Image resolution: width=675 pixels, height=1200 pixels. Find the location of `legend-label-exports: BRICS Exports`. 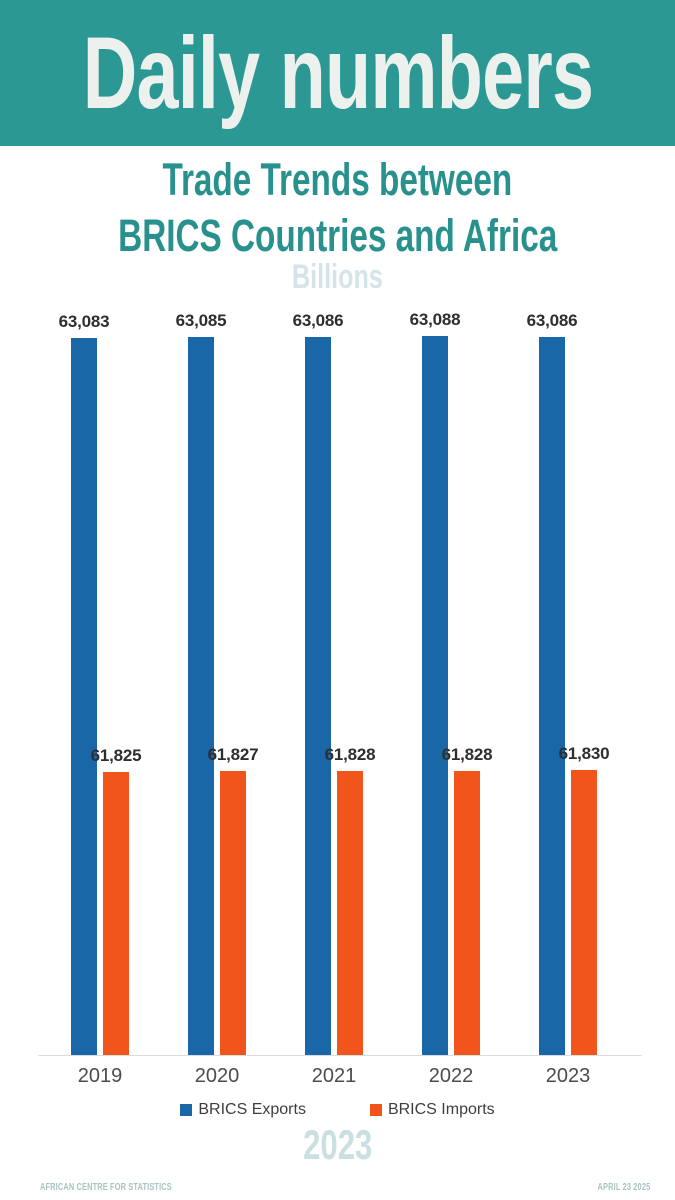

legend-label-exports: BRICS Exports is located at coordinates (252, 1109).